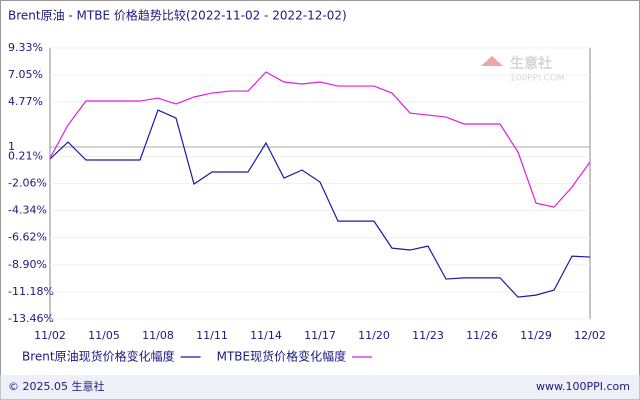 The height and width of the screenshot is (400, 640). What do you see at coordinates (25, 47) in the screenshot?
I see `y-tick-label: 9.33%` at bounding box center [25, 47].